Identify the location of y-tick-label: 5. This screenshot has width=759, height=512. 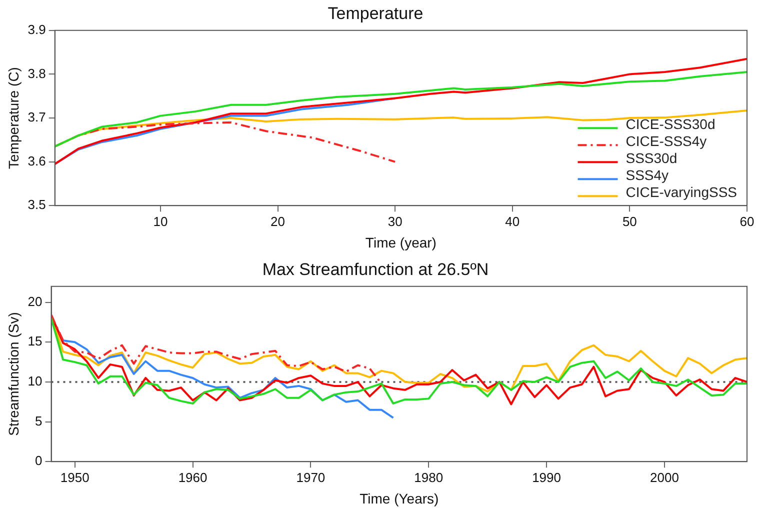
(38, 420).